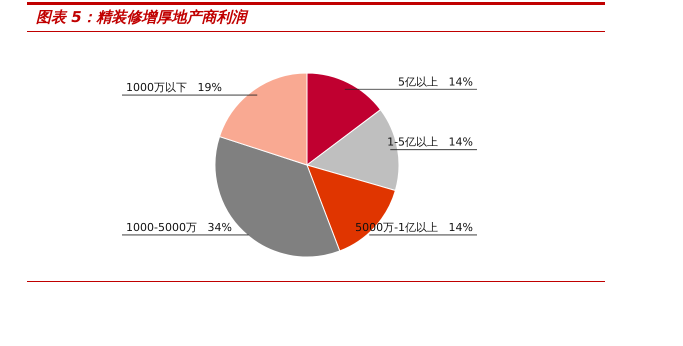  What do you see at coordinates (210, 87) in the screenshot?
I see `data-label: 19%` at bounding box center [210, 87].